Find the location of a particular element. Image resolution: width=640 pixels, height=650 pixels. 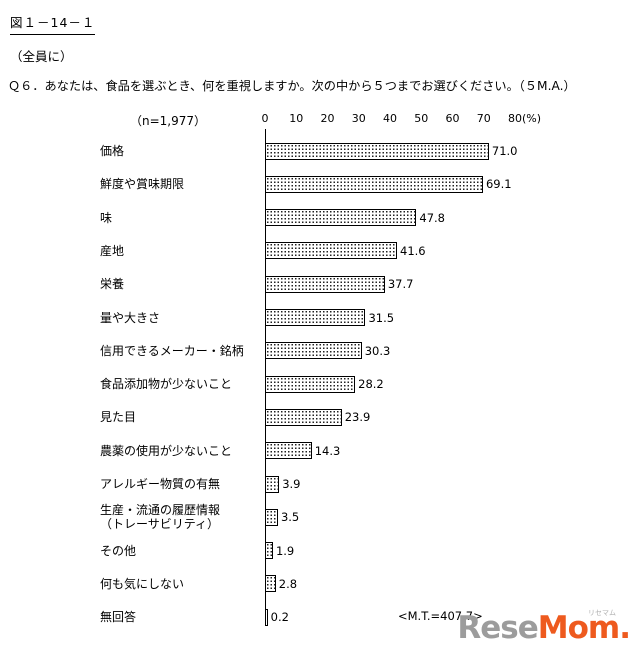

figure-number: 図１－14－１ is located at coordinates (53, 23).